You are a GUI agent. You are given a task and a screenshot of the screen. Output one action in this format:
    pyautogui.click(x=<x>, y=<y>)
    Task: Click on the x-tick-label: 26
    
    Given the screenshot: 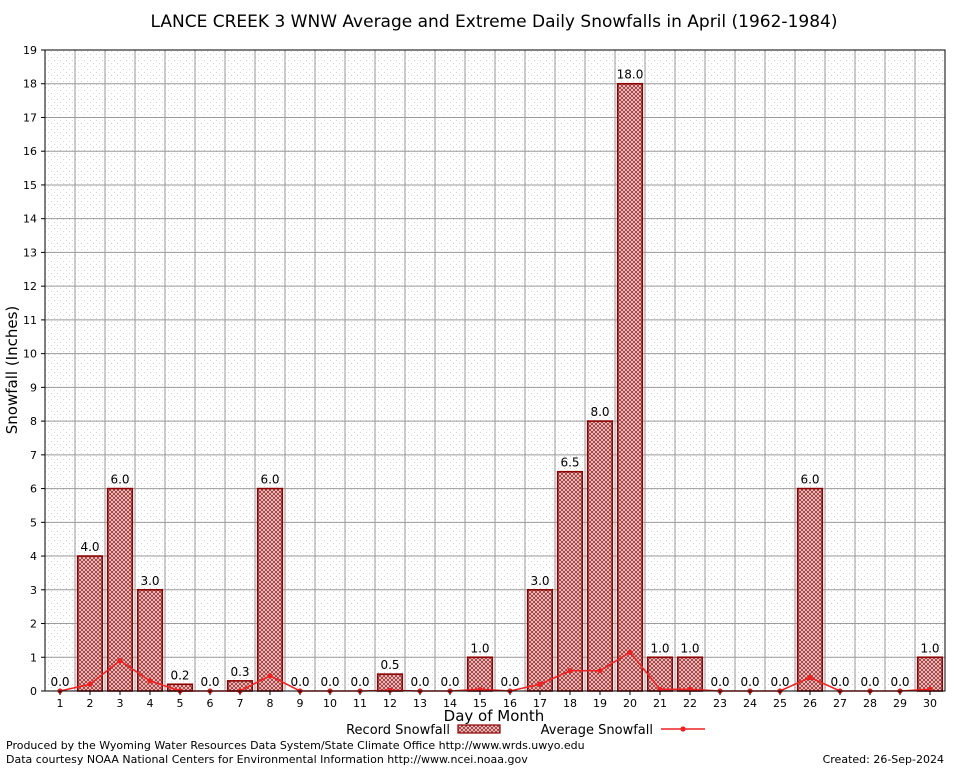 What is the action you would take?
    pyautogui.click(x=810, y=703)
    